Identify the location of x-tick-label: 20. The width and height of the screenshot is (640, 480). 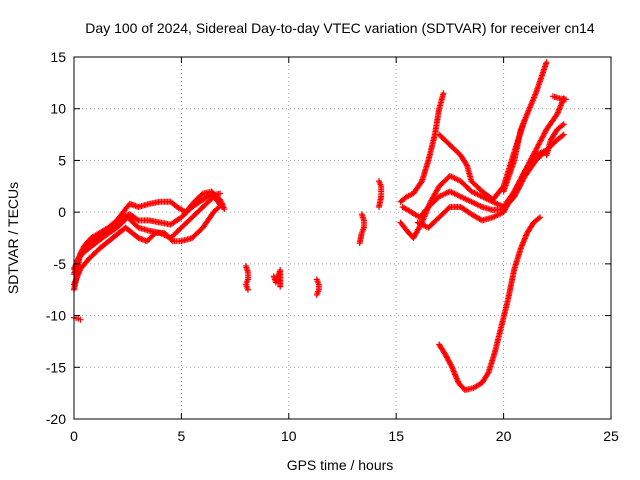
(504, 436).